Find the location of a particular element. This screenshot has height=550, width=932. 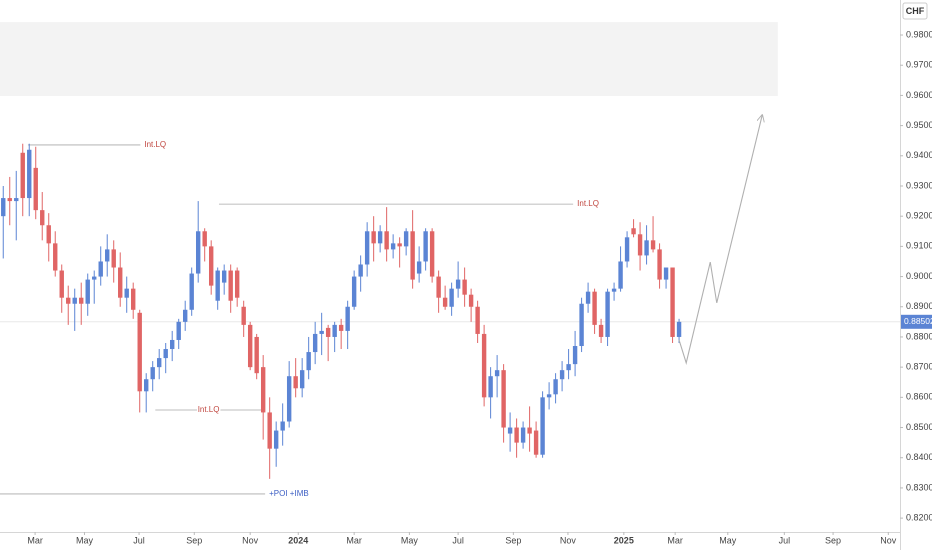

x-tick-label: Nov is located at coordinates (888, 540).